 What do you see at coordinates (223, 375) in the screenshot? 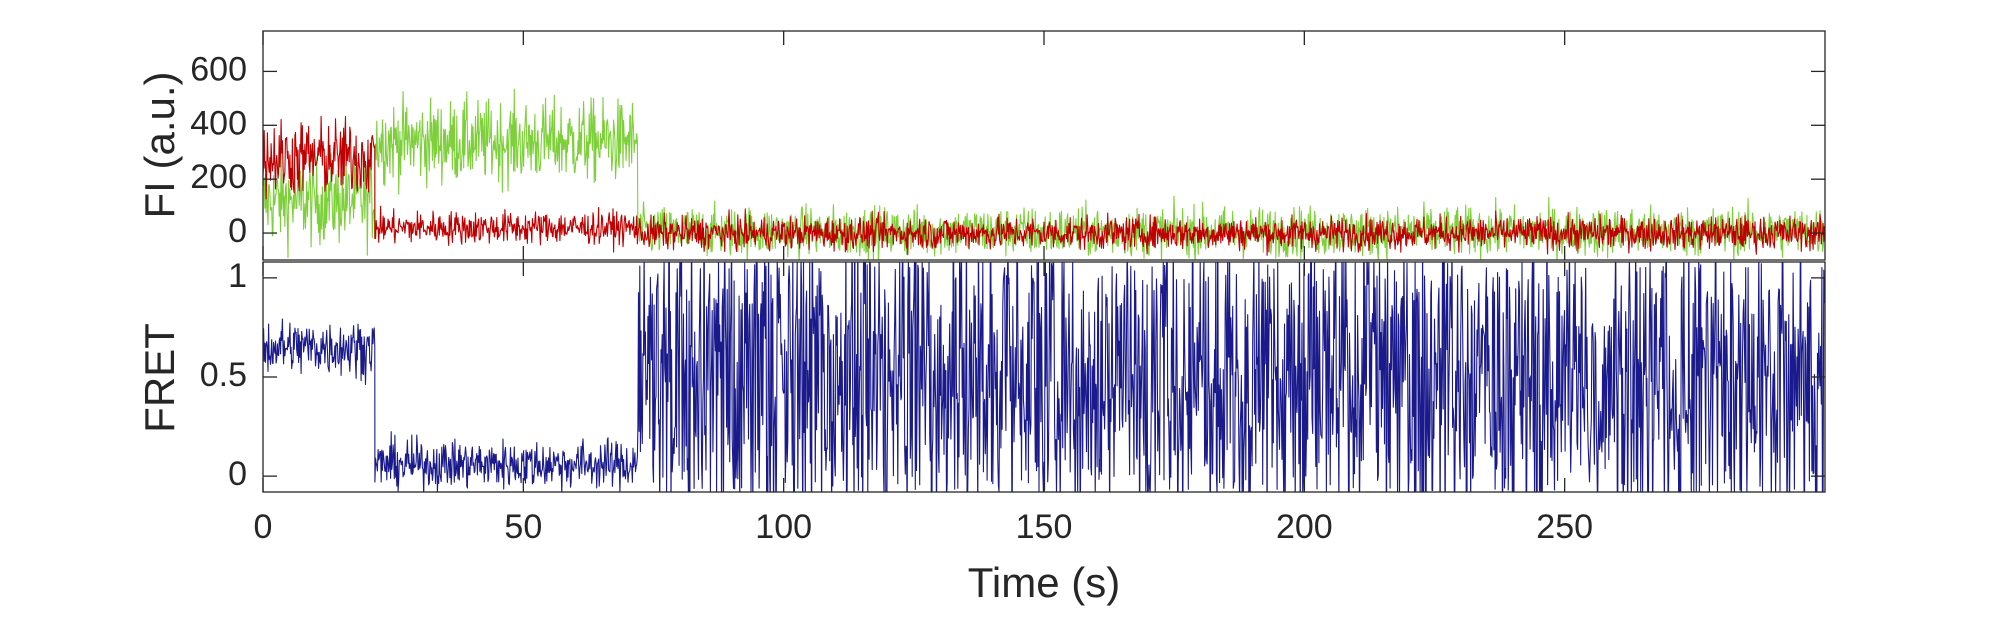
I see `y-tick-label: 0.5` at bounding box center [223, 375].